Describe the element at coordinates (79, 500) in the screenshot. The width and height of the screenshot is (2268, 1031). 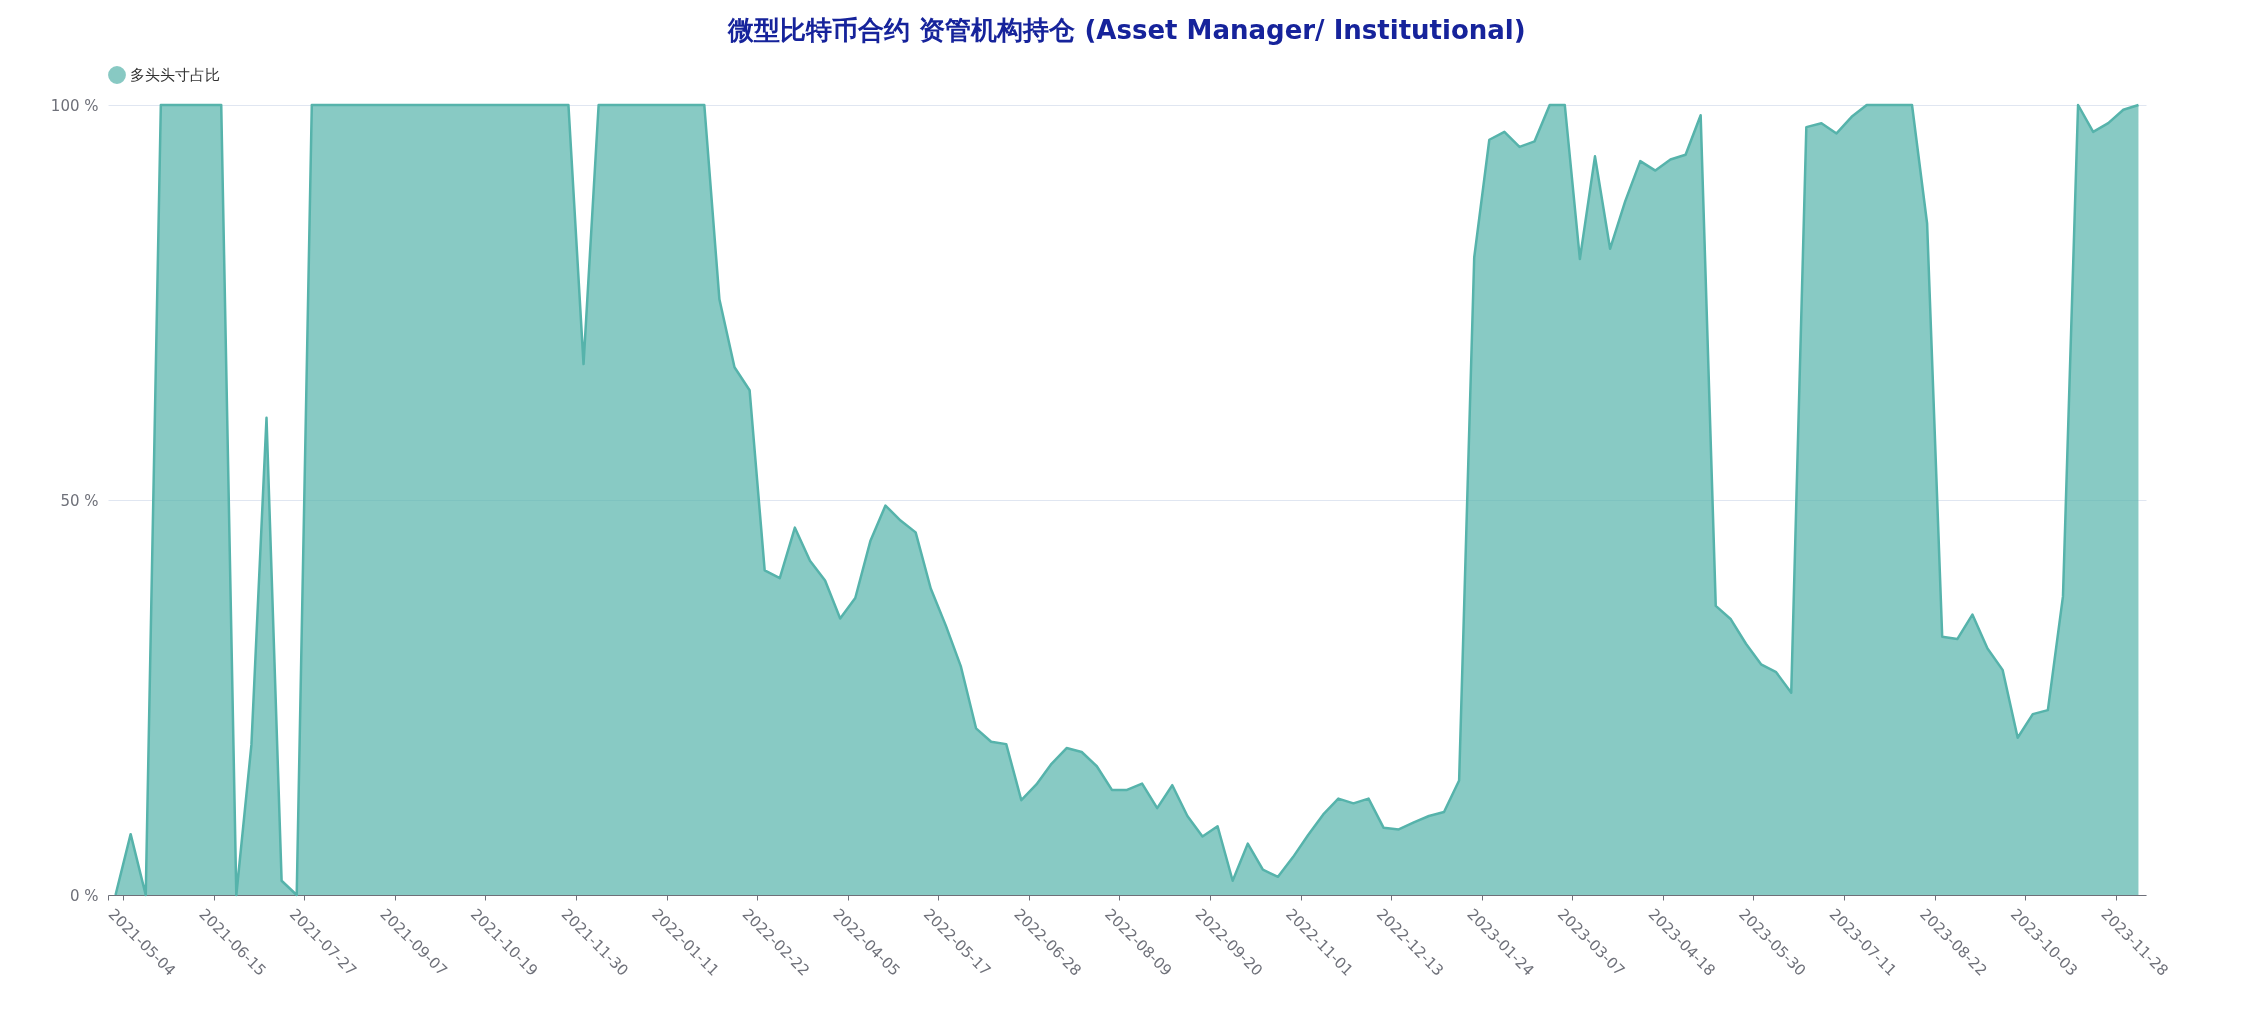
I see `y-tick-label: 50 %` at that location.